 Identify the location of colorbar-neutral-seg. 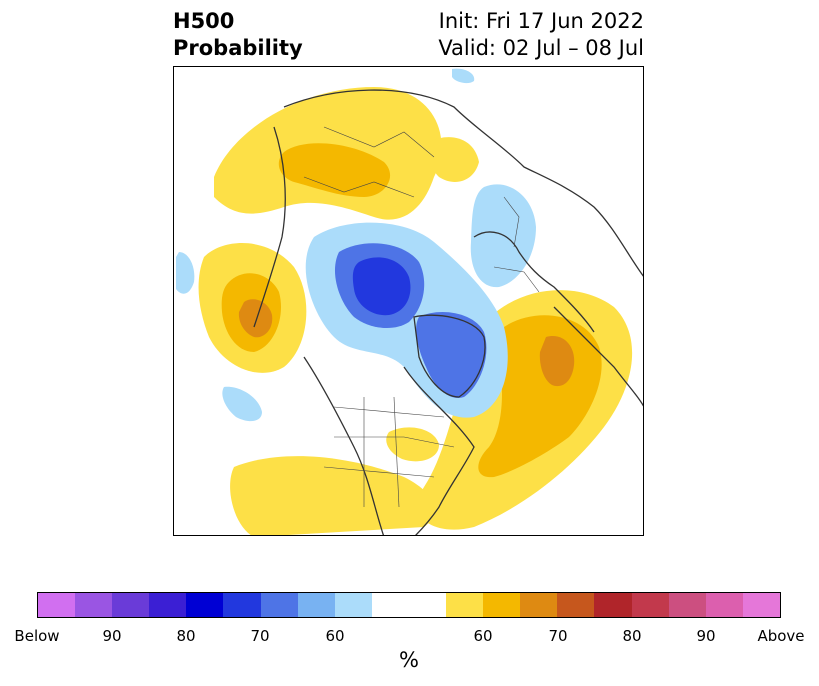
(409, 605).